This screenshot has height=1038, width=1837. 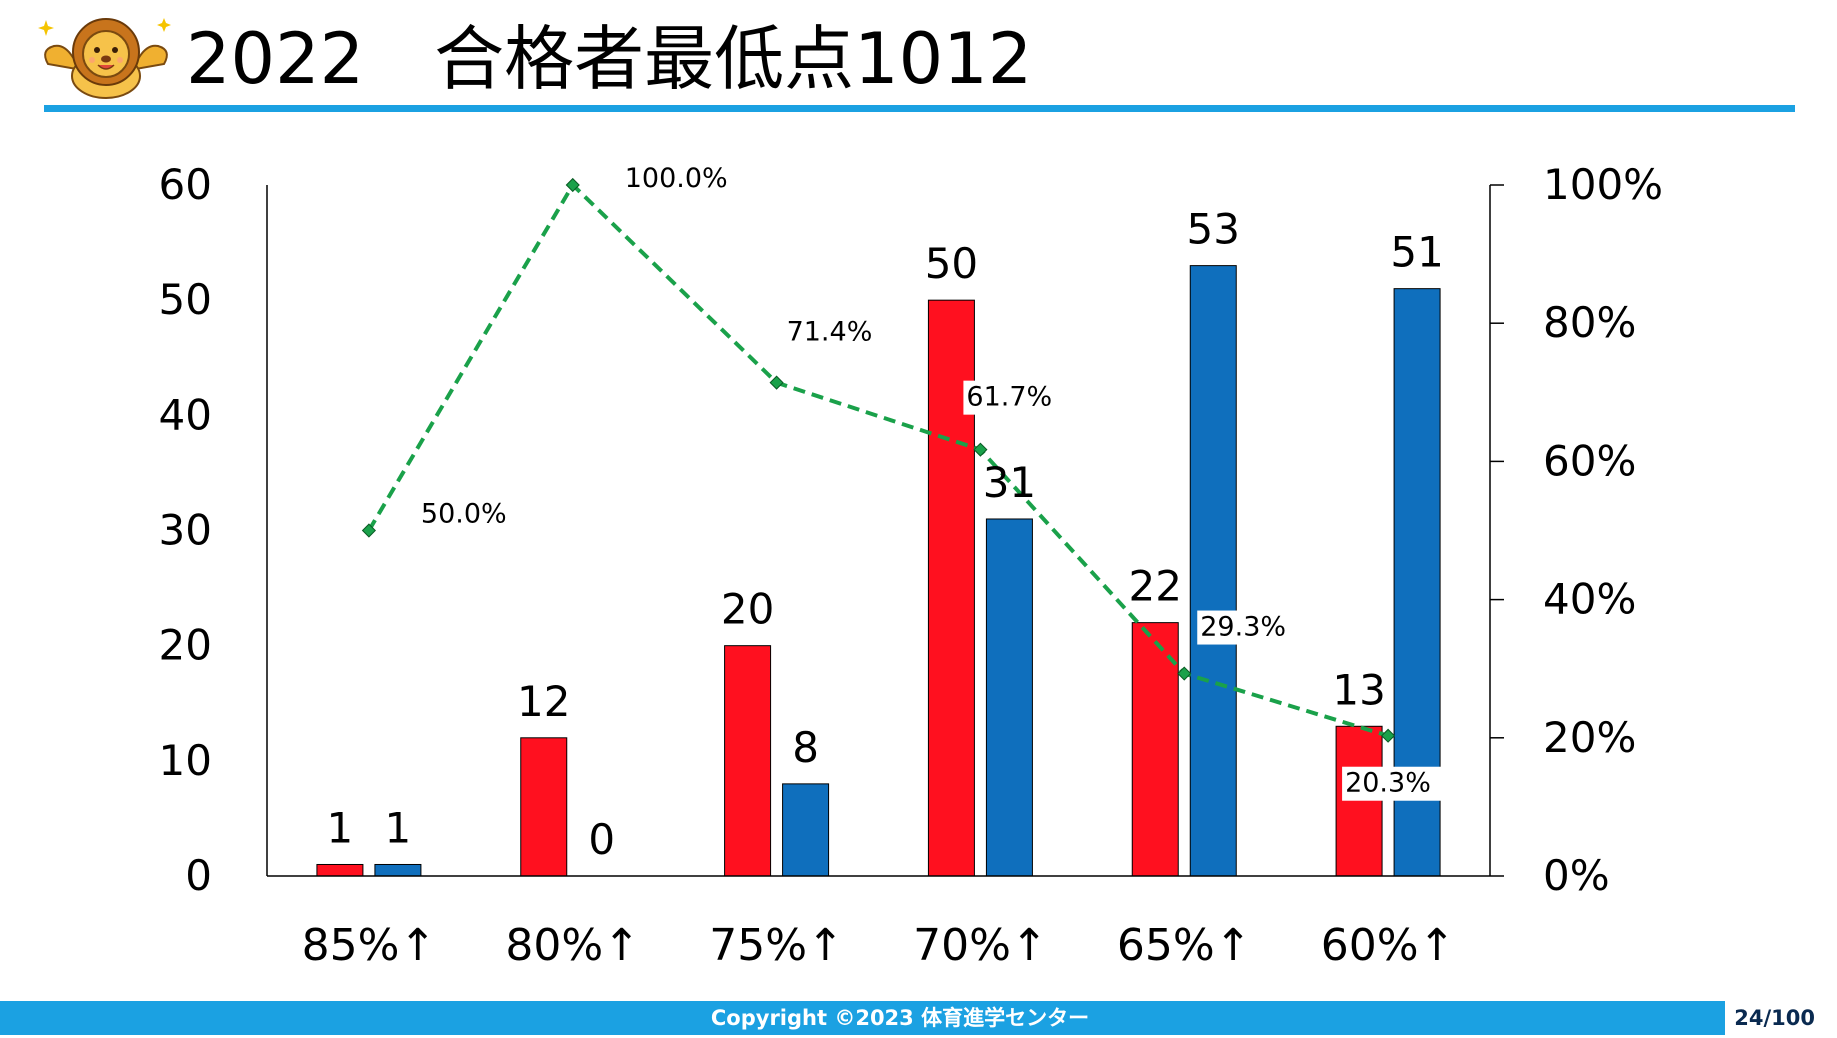 What do you see at coordinates (185, 184) in the screenshot?
I see `y-tick-label: 60` at bounding box center [185, 184].